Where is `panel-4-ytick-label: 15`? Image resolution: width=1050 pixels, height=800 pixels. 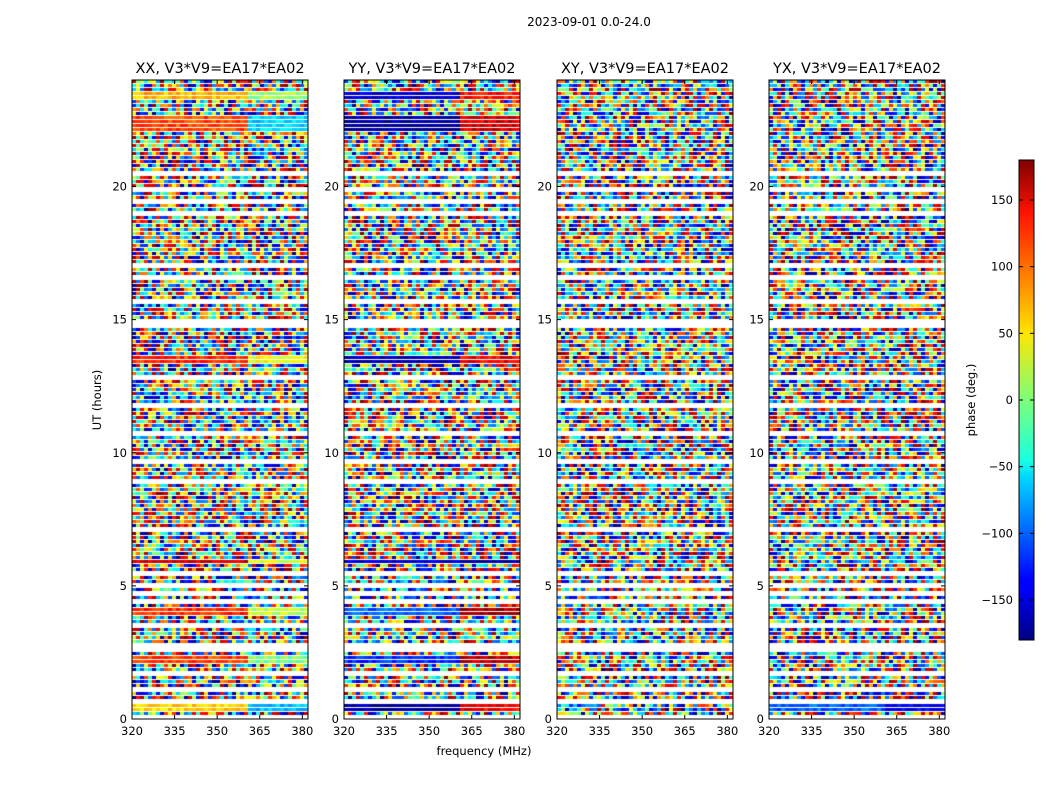
panel-4-ytick-label: 15 is located at coordinates (756, 320).